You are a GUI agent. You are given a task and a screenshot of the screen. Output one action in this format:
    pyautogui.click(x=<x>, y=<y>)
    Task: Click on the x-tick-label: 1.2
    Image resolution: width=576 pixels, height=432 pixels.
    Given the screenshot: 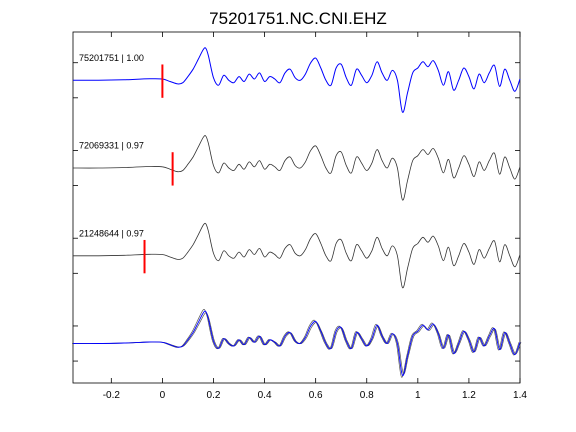 What is the action you would take?
    pyautogui.click(x=469, y=395)
    